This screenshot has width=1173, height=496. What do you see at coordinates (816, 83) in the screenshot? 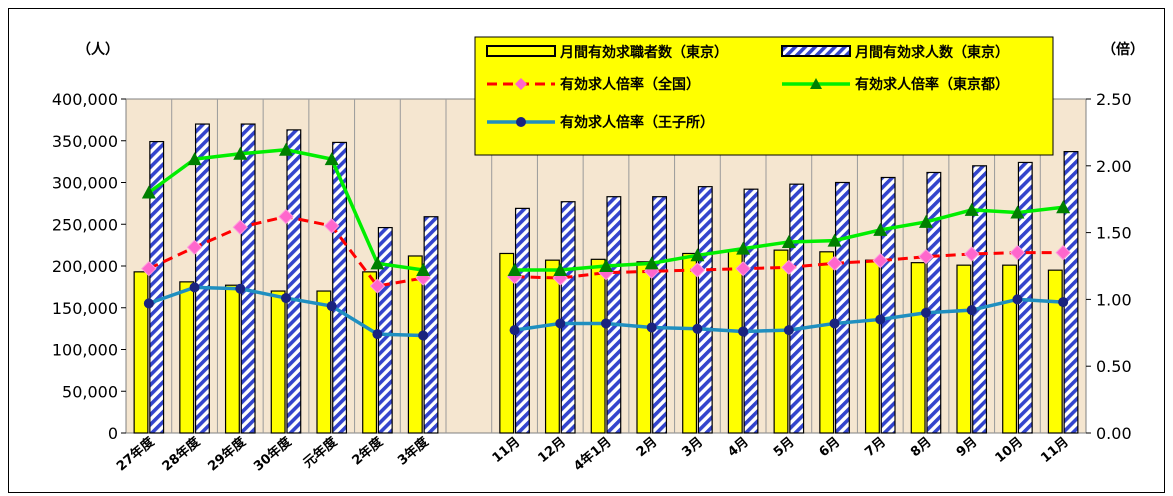
I see `legend-marker-tokyo-ratio` at bounding box center [816, 83].